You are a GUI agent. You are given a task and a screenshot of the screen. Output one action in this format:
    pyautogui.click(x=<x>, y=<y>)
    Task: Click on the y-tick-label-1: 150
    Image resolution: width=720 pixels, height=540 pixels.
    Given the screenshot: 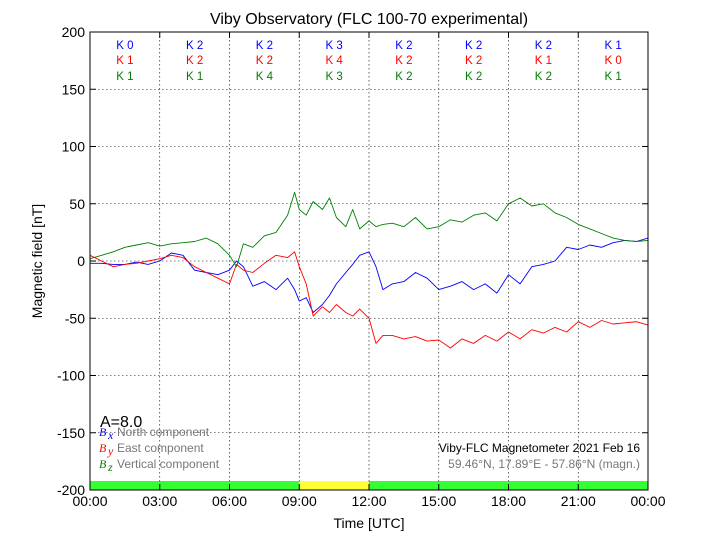 What is the action you would take?
    pyautogui.click(x=74, y=89)
    